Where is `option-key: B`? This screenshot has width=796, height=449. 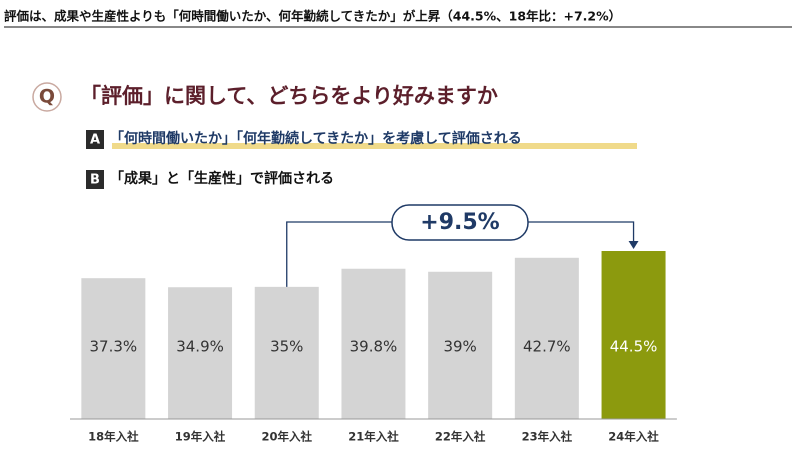 option-key: B is located at coordinates (95, 180).